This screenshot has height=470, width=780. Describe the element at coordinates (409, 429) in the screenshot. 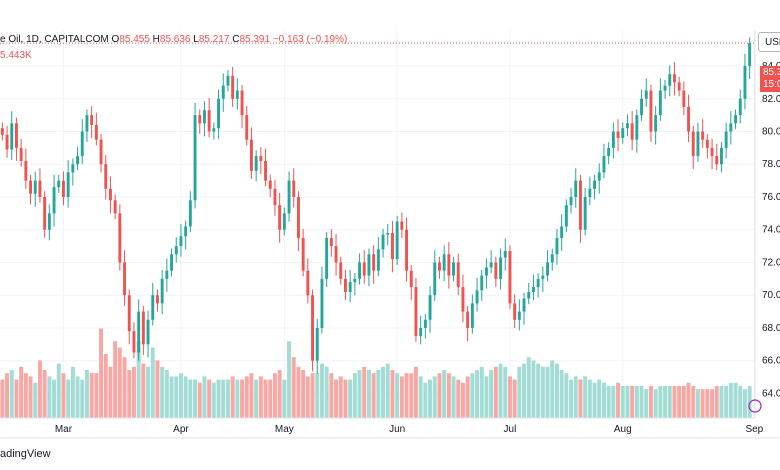

I see `time-axis: Mar Apr May Jun Jul Aug Sep` at that location.